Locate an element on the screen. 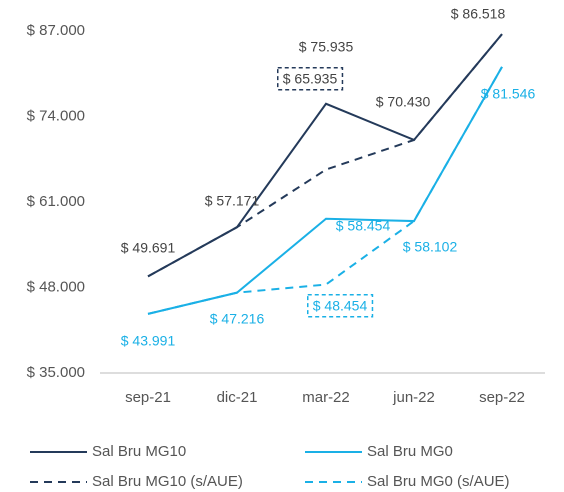  data-label: $ 81.546 is located at coordinates (508, 94).